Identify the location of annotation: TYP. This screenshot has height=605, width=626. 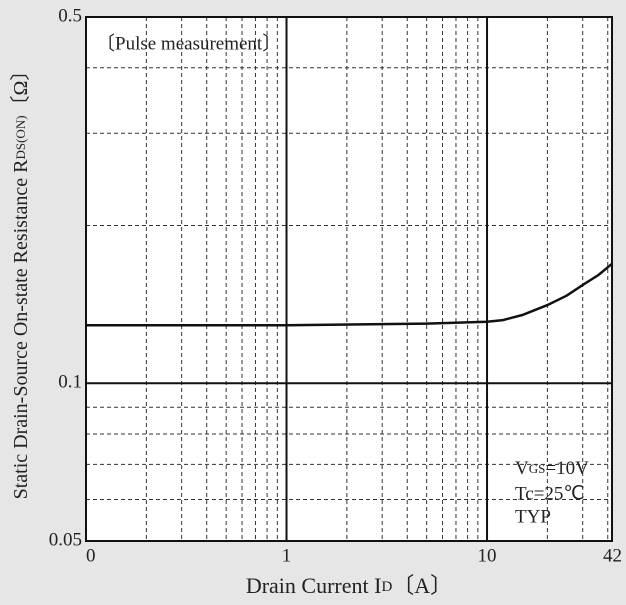
(533, 516).